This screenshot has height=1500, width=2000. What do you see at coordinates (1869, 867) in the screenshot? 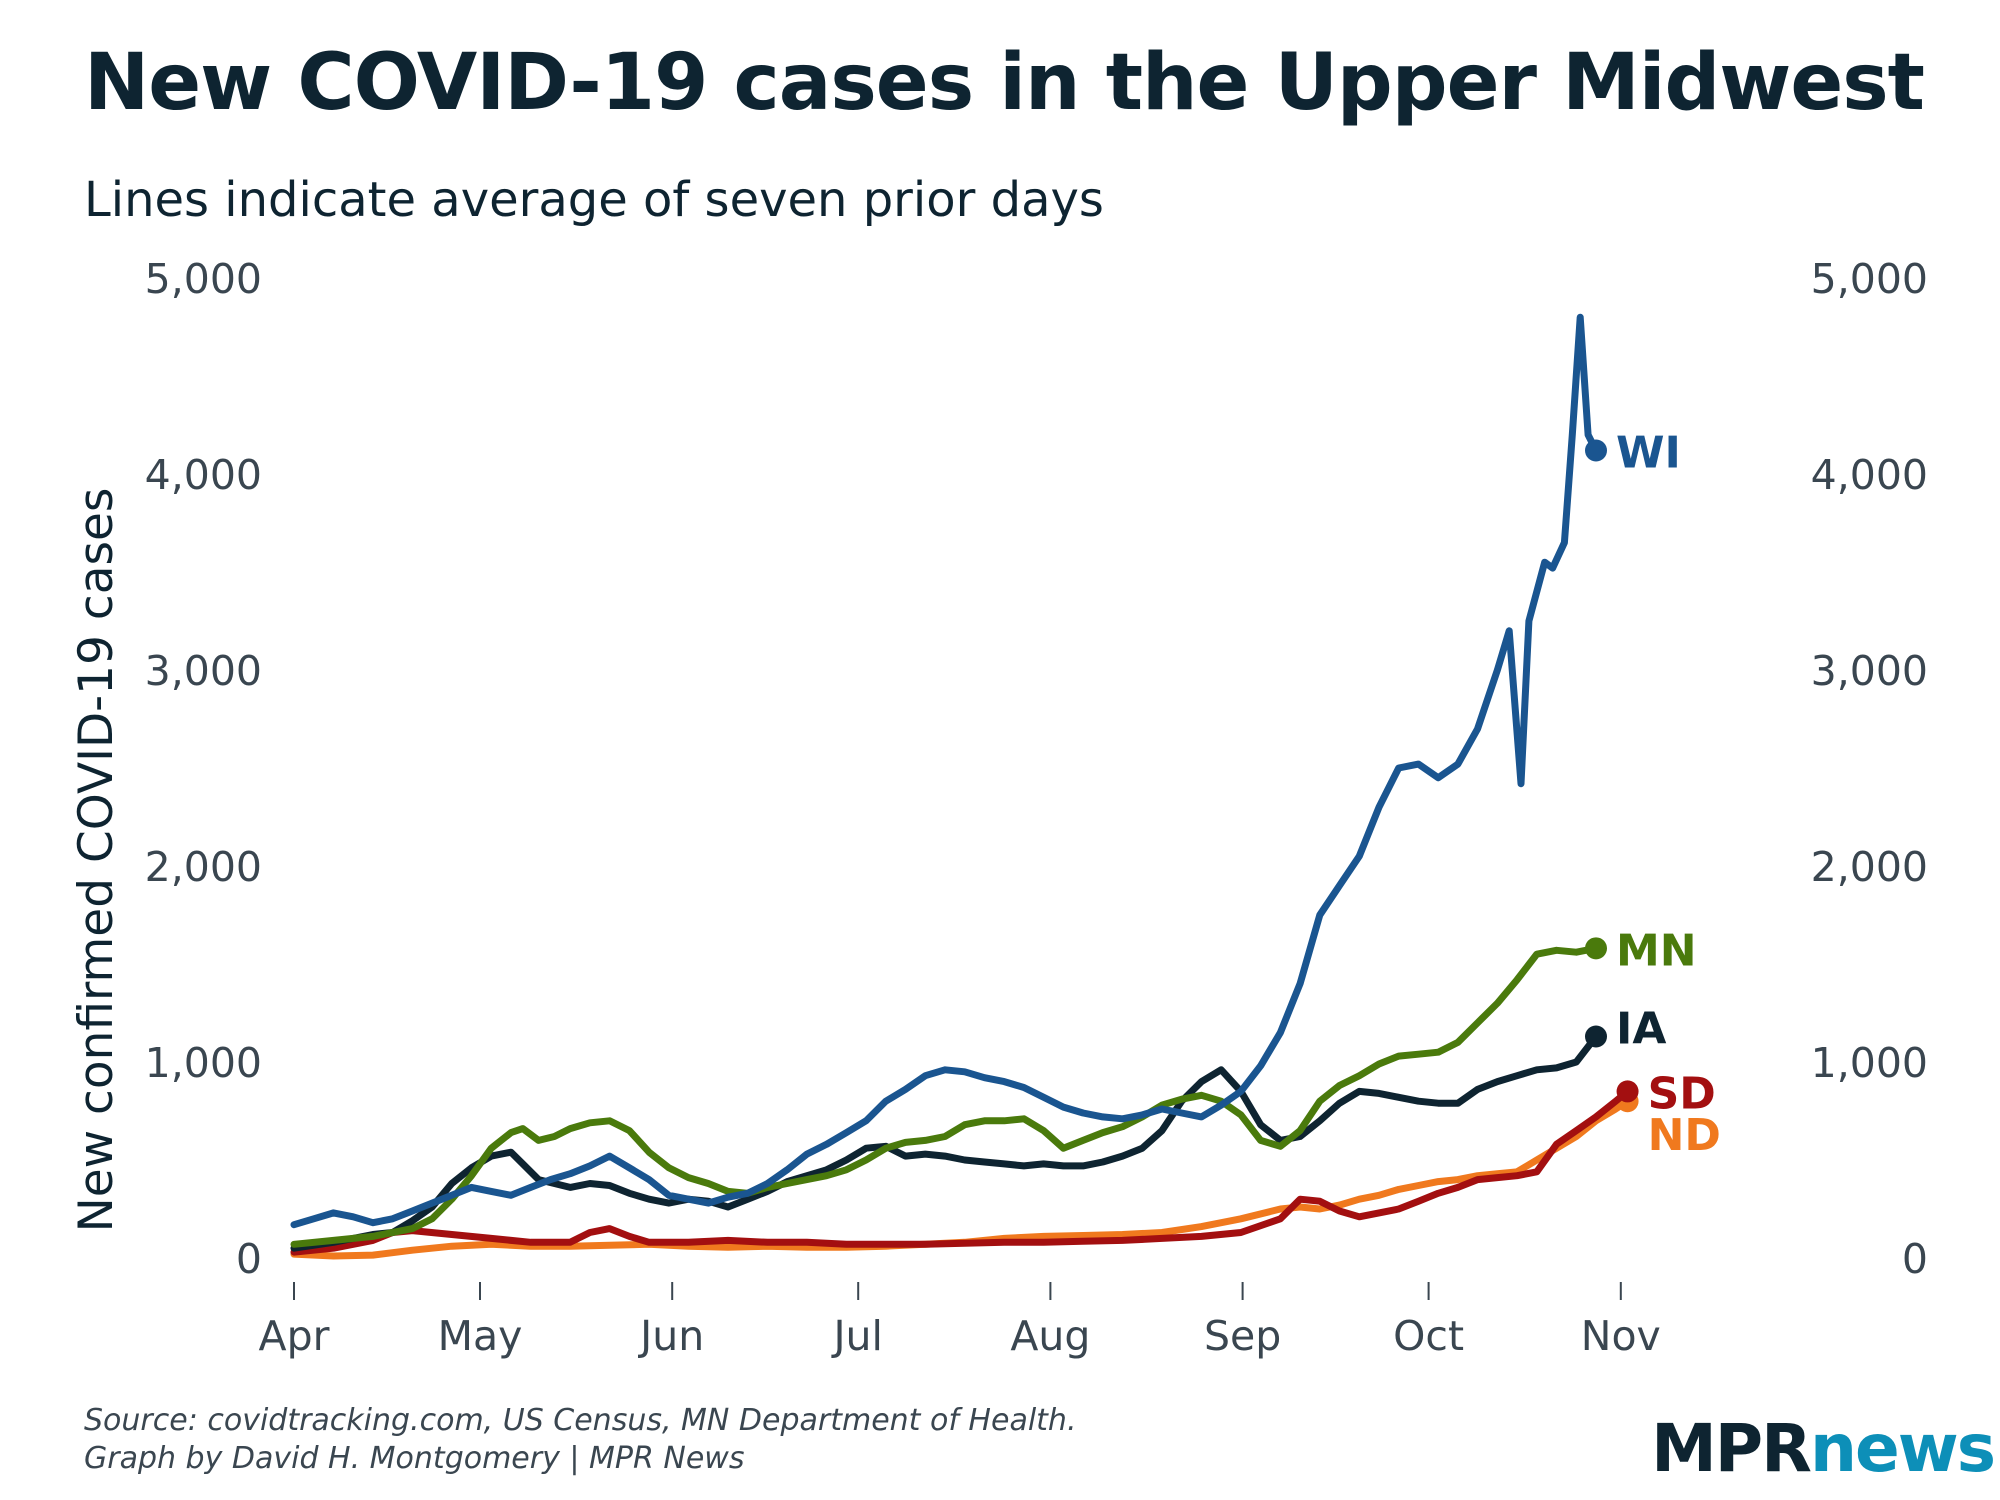
I see `y-tick-label-right: 2,000` at bounding box center [1869, 867].